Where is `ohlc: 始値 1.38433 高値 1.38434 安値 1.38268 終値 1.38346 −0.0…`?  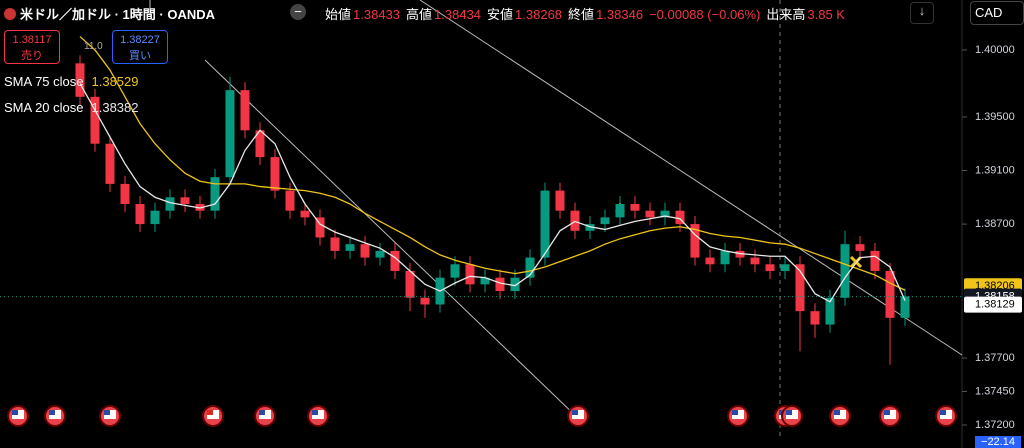
ohlc: 始値 1.38433 高値 1.38434 安値 1.38268 終値 1.38346 −0.0… is located at coordinates (585, 13).